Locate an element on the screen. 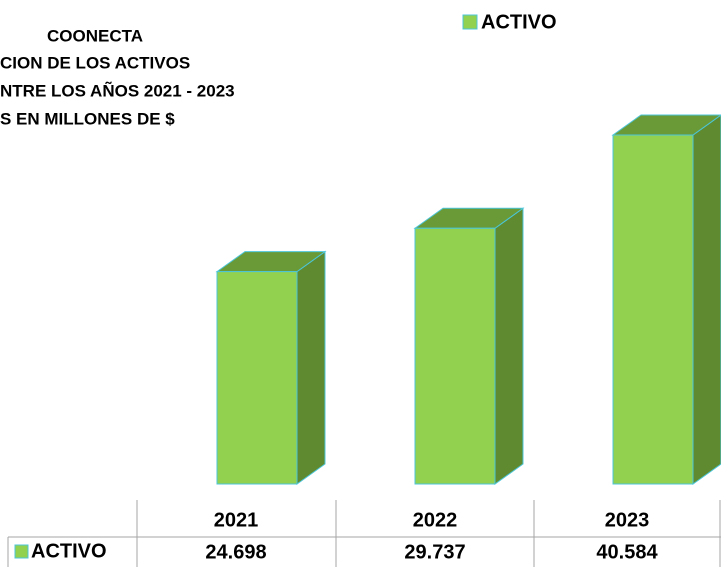 This screenshot has height=567, width=721. table-swatch is located at coordinates (21, 551).